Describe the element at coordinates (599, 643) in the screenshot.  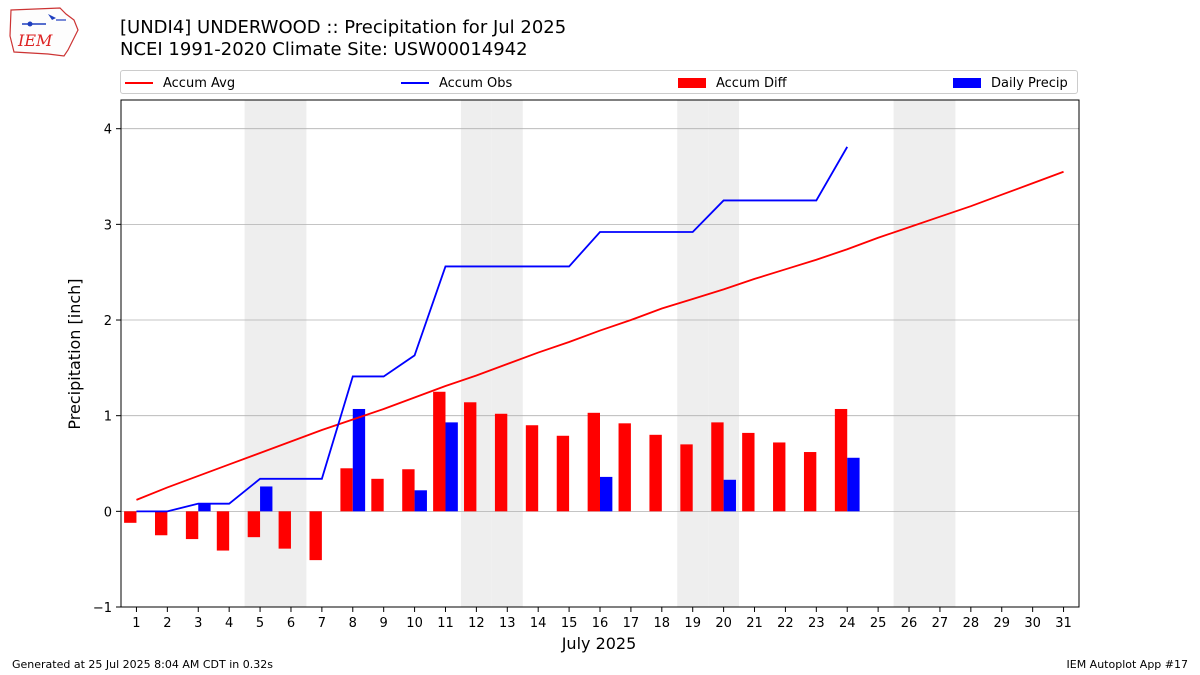
I see `x-axis-label: July 2025` at that location.